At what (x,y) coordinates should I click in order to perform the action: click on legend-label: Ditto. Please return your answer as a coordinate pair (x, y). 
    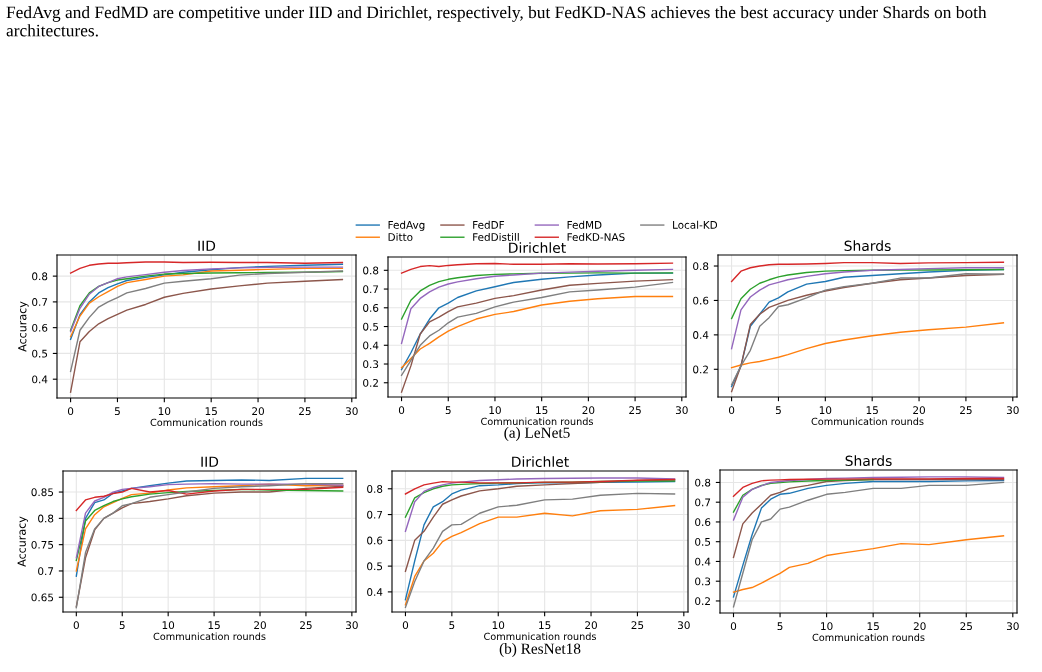
    Looking at the image, I should click on (400, 237).